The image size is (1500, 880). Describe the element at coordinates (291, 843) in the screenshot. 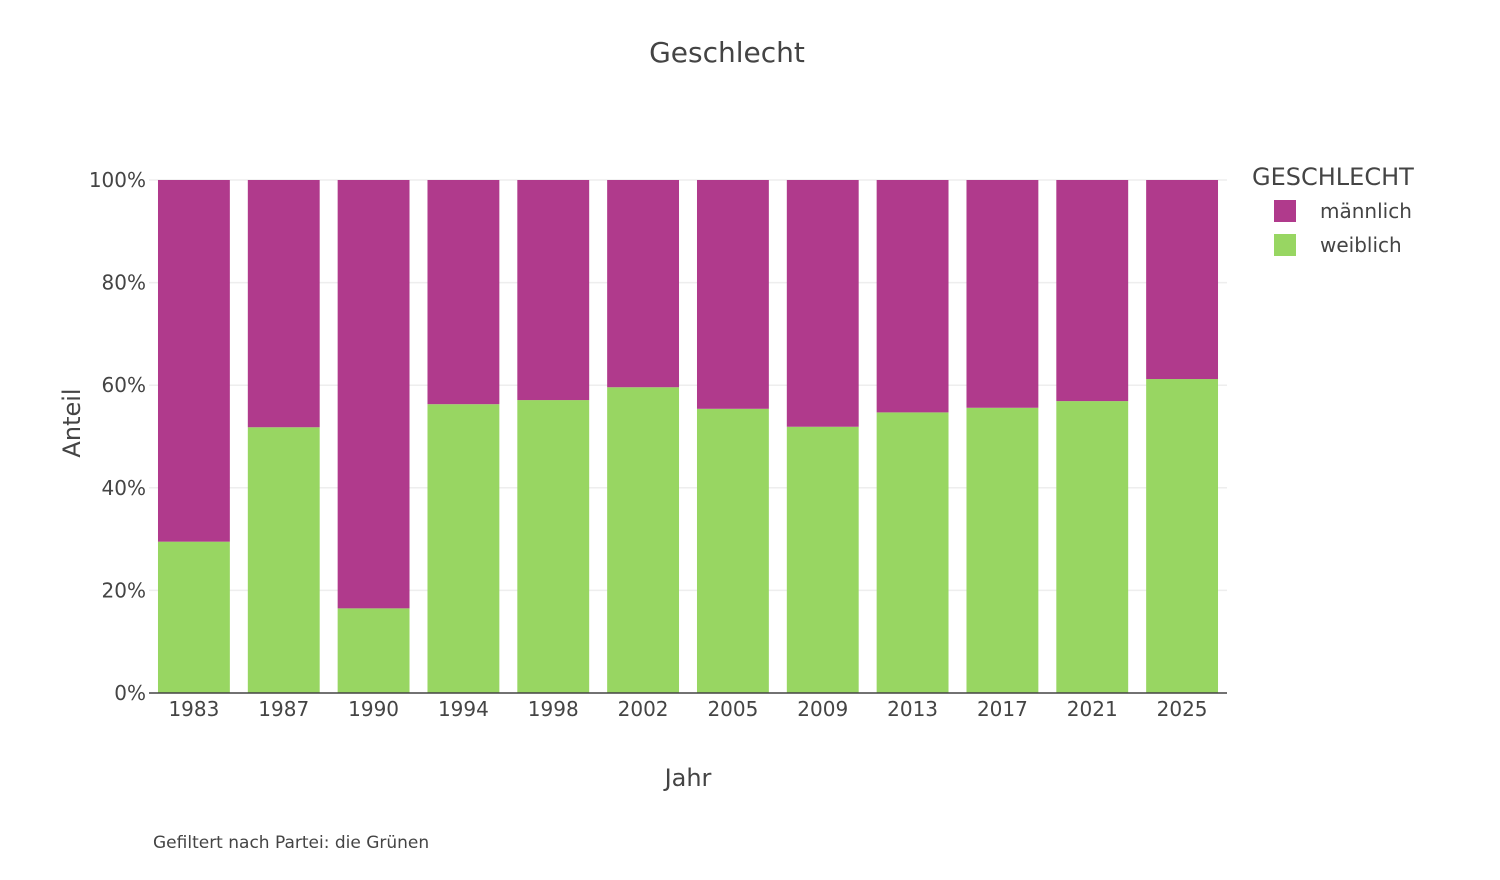

I see `caption: Gefiltert nach Partei: die Grünen` at that location.